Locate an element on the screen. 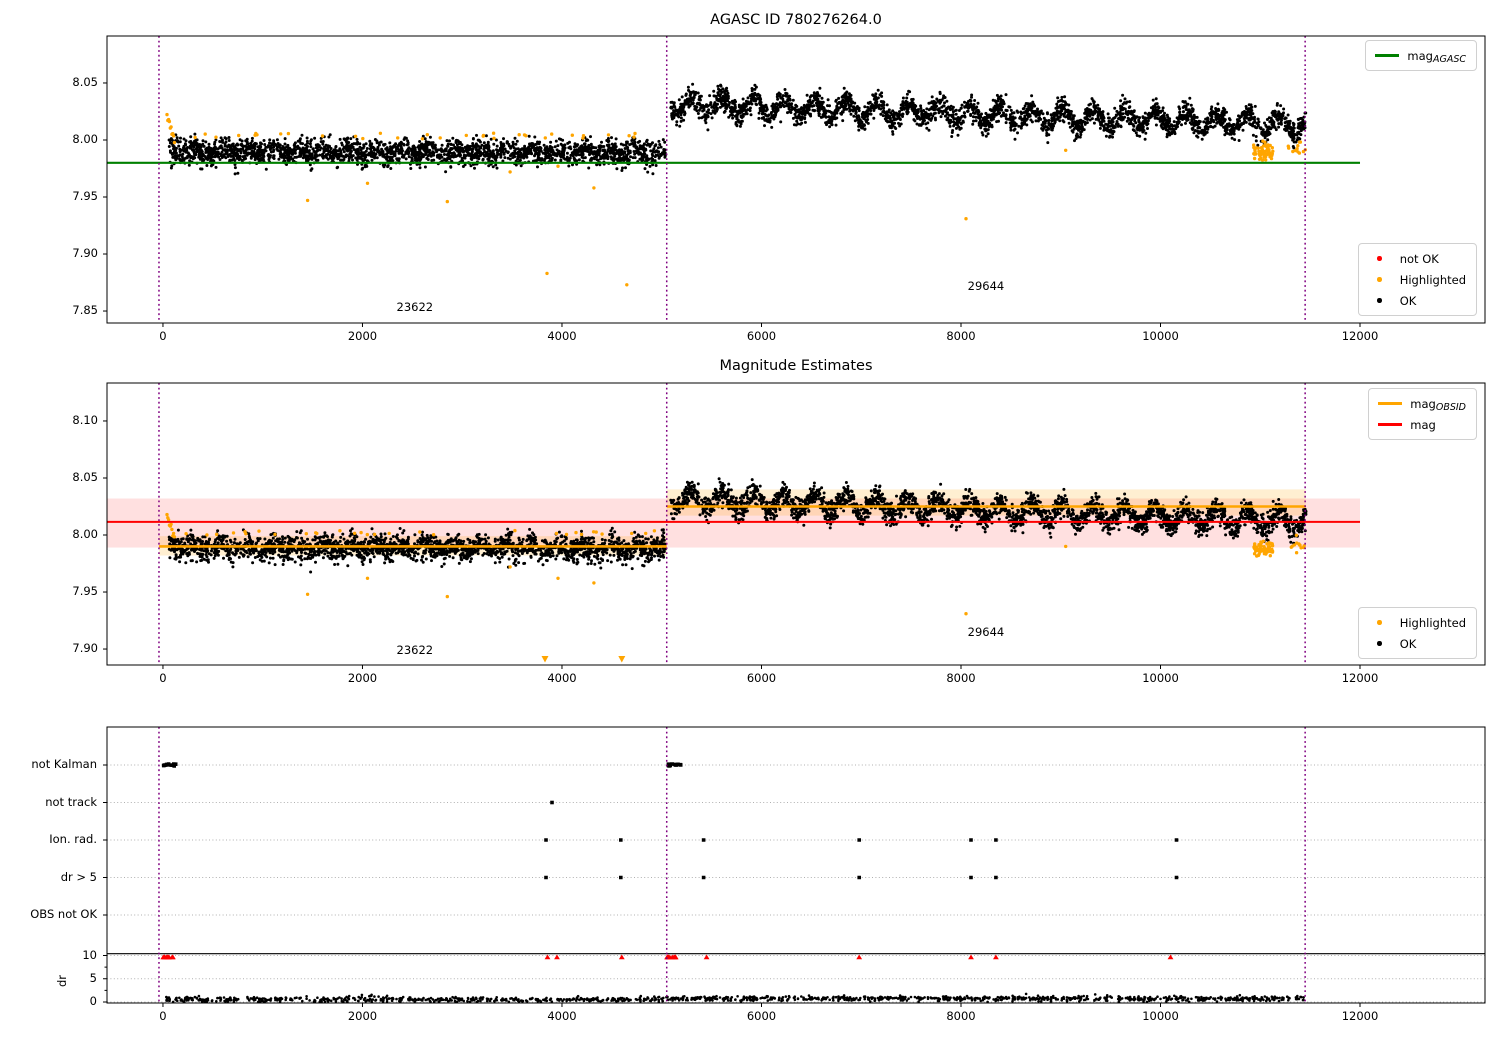 This screenshot has height=1050, width=1500. ytick-middle-8.05: 8.05 is located at coordinates (85, 476).